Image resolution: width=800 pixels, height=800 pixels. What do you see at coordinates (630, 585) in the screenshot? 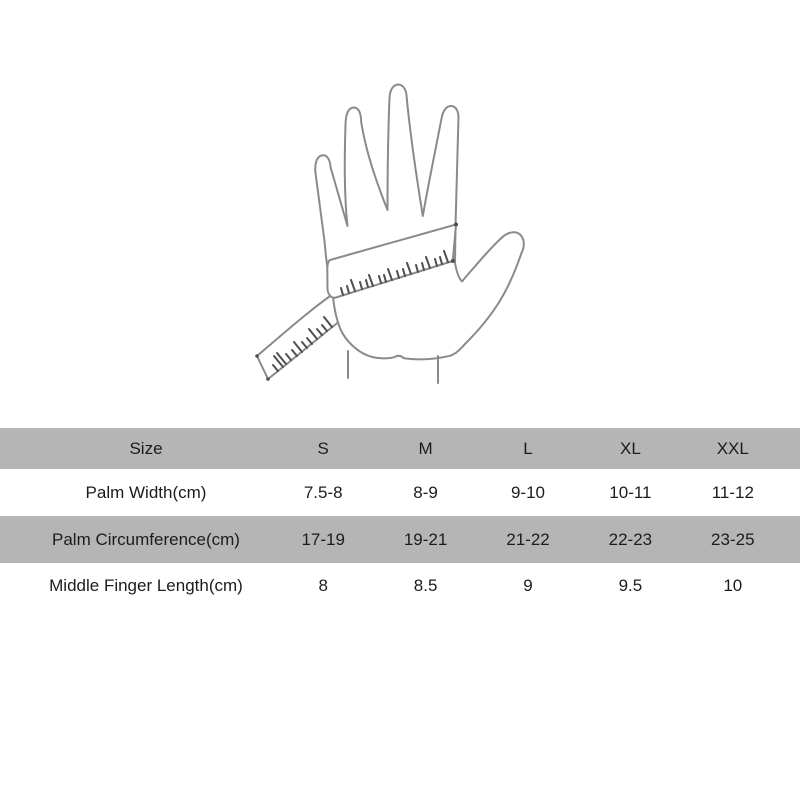
I see `value-middle-finger-xl: 9.5` at bounding box center [630, 585].